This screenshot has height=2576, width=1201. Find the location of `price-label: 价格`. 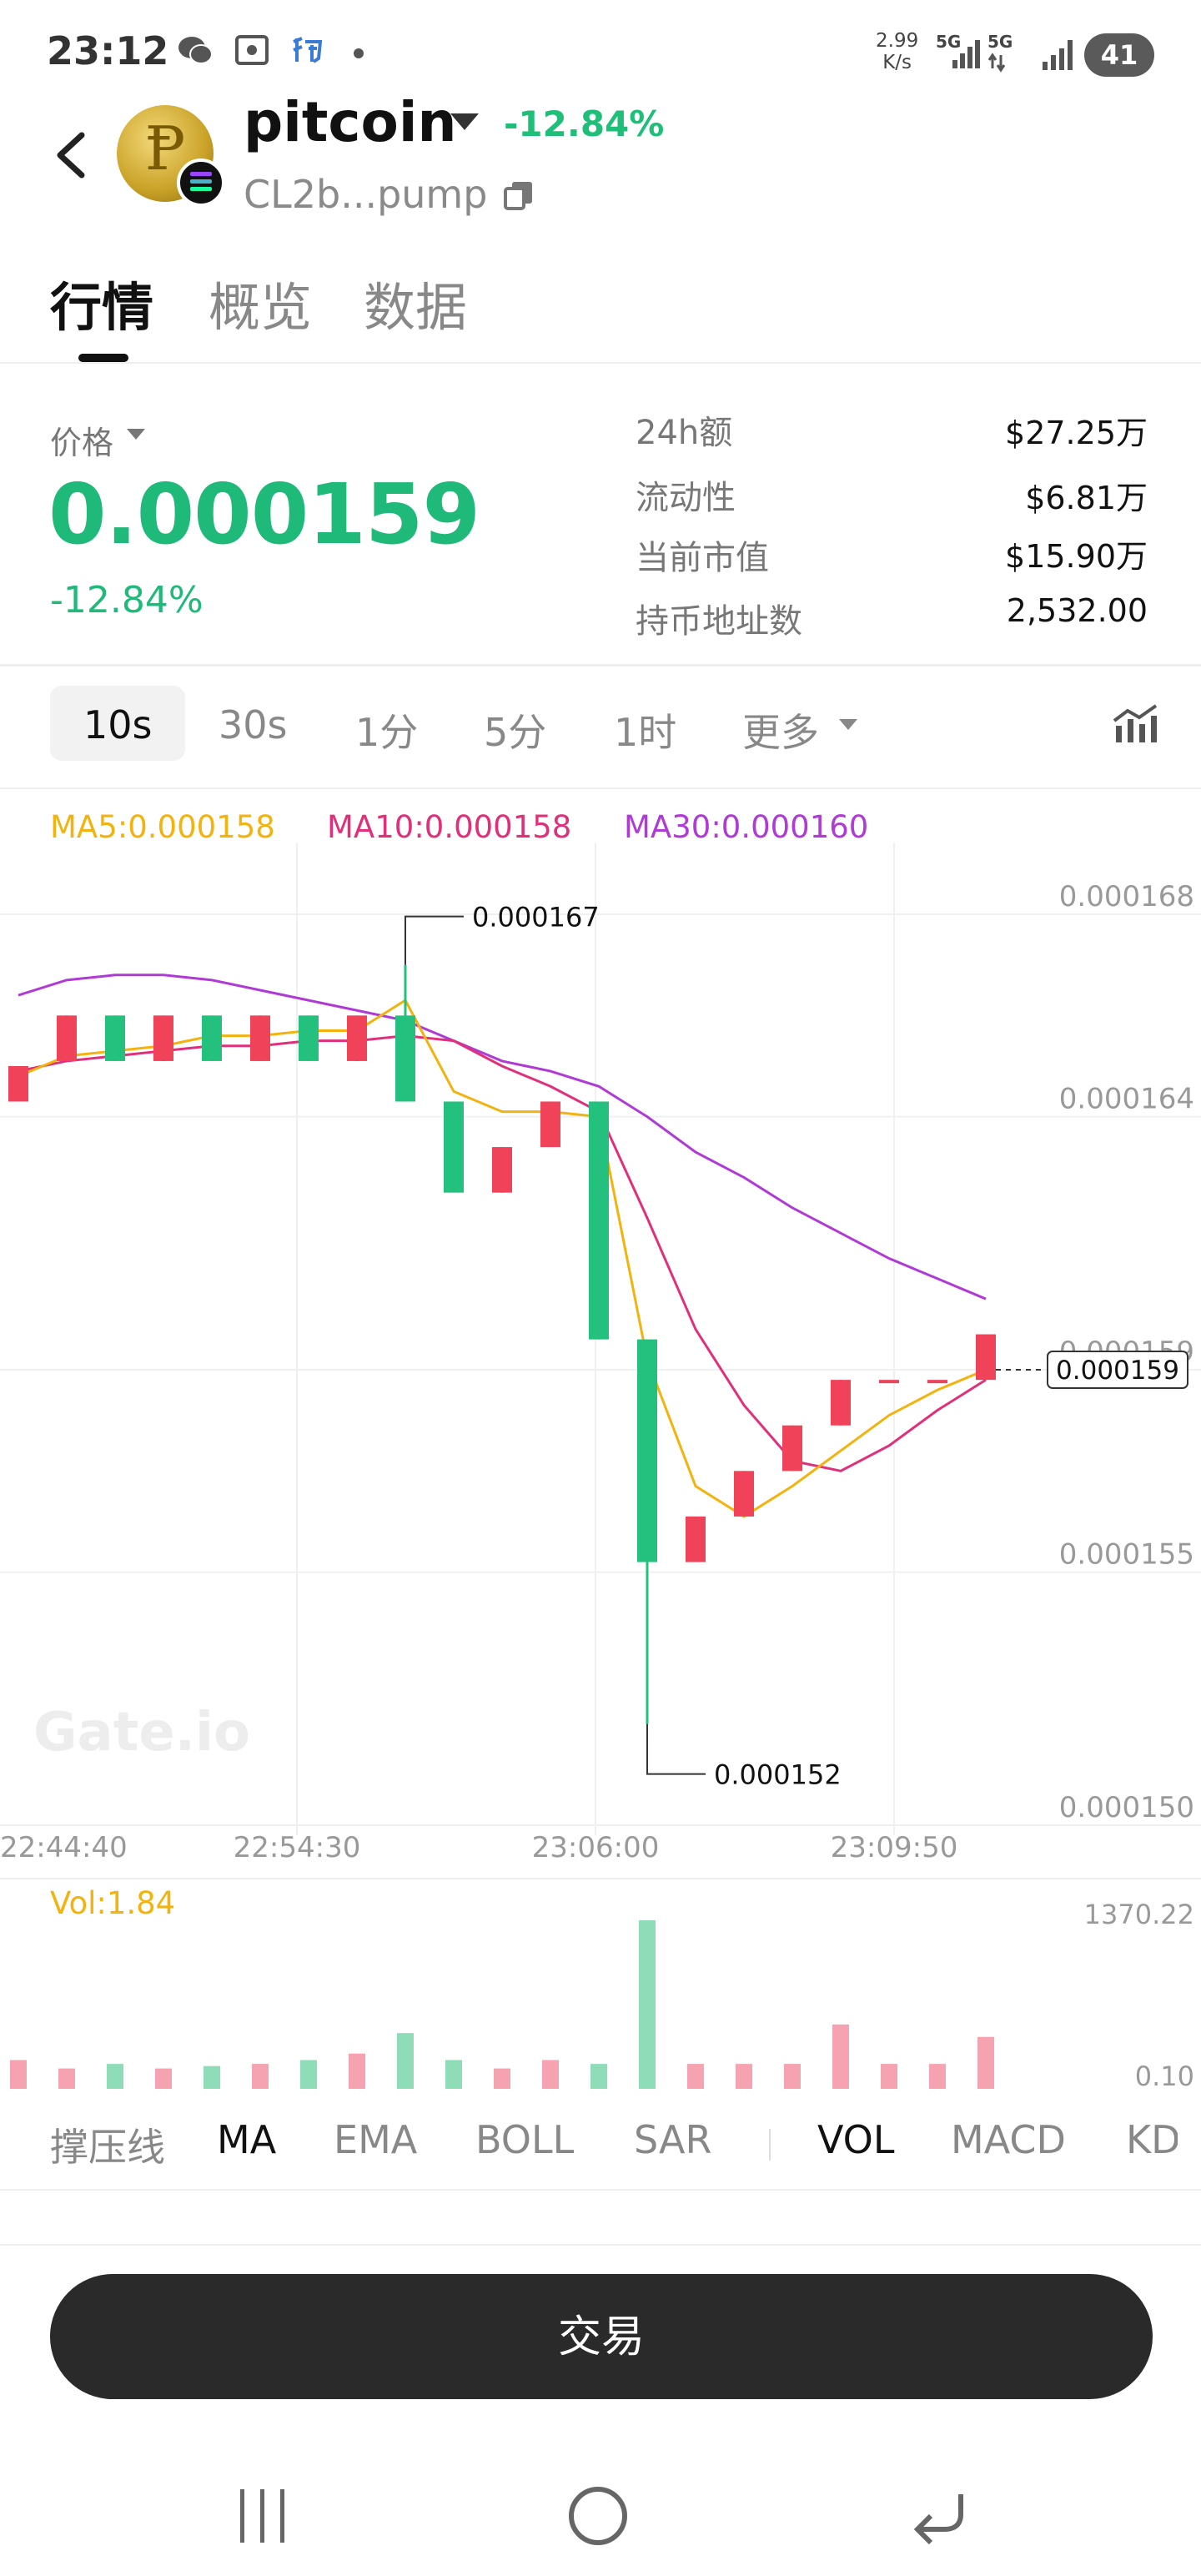

price-label: 价格 is located at coordinates (82, 443).